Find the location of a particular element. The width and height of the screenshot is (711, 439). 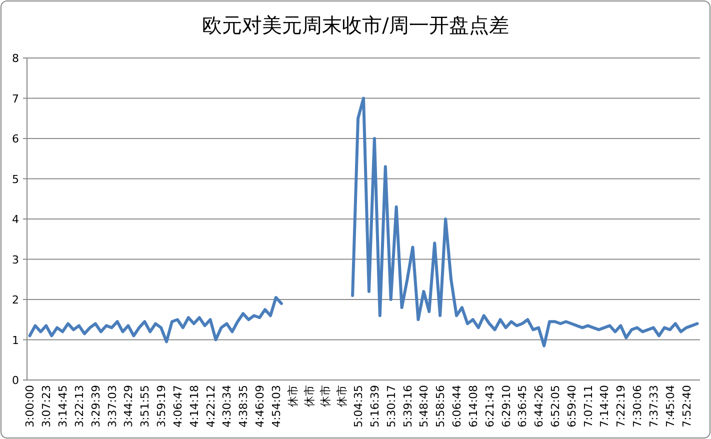

x-tick-label: 6:14:08 is located at coordinates (473, 406).